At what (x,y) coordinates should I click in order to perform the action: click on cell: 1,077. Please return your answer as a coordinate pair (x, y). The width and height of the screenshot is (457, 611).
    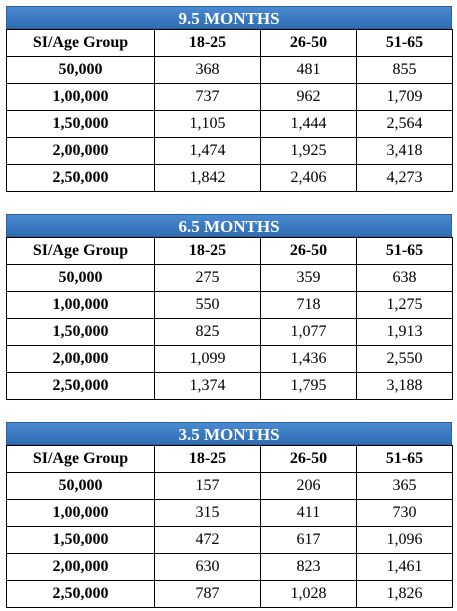
    Looking at the image, I should click on (308, 332).